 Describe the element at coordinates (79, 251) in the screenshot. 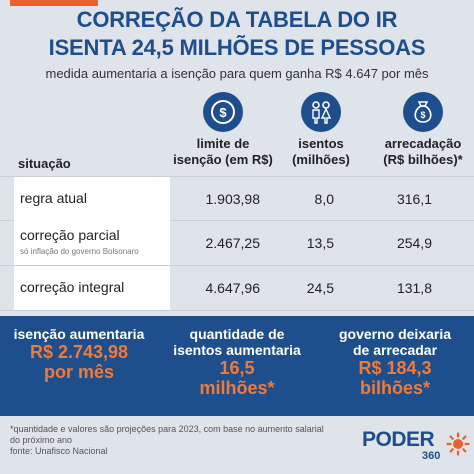

I see `row-note: só inflação do governo Bolsonaro` at that location.